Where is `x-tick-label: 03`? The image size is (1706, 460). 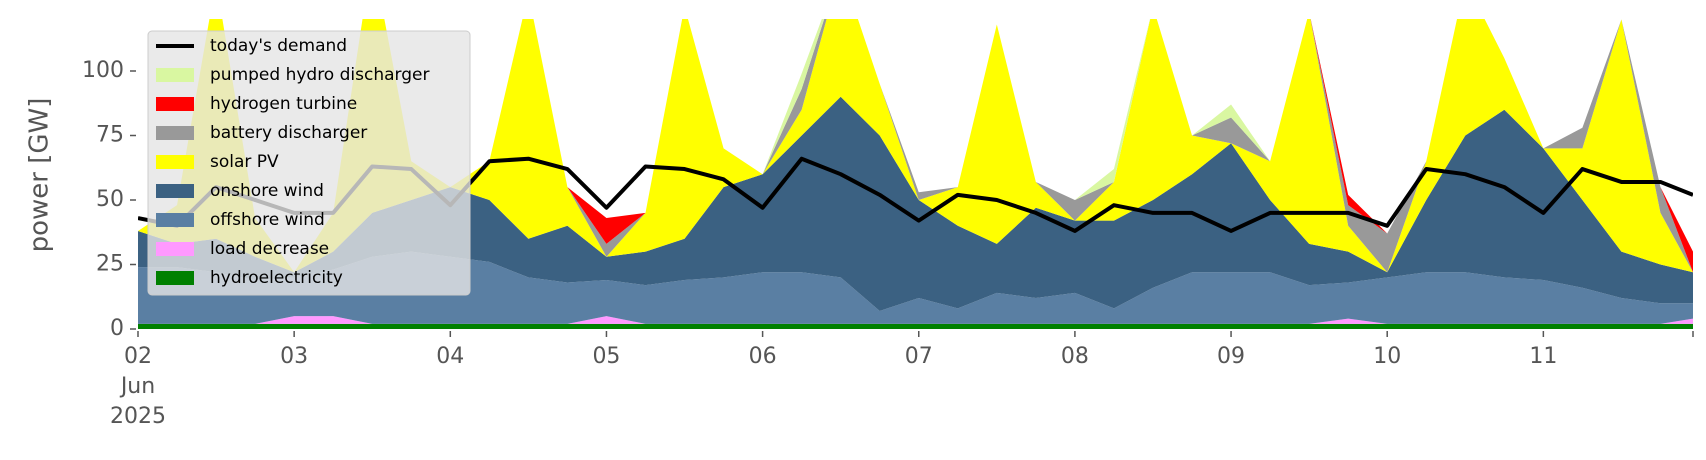 x-tick-label: 03 is located at coordinates (294, 356).